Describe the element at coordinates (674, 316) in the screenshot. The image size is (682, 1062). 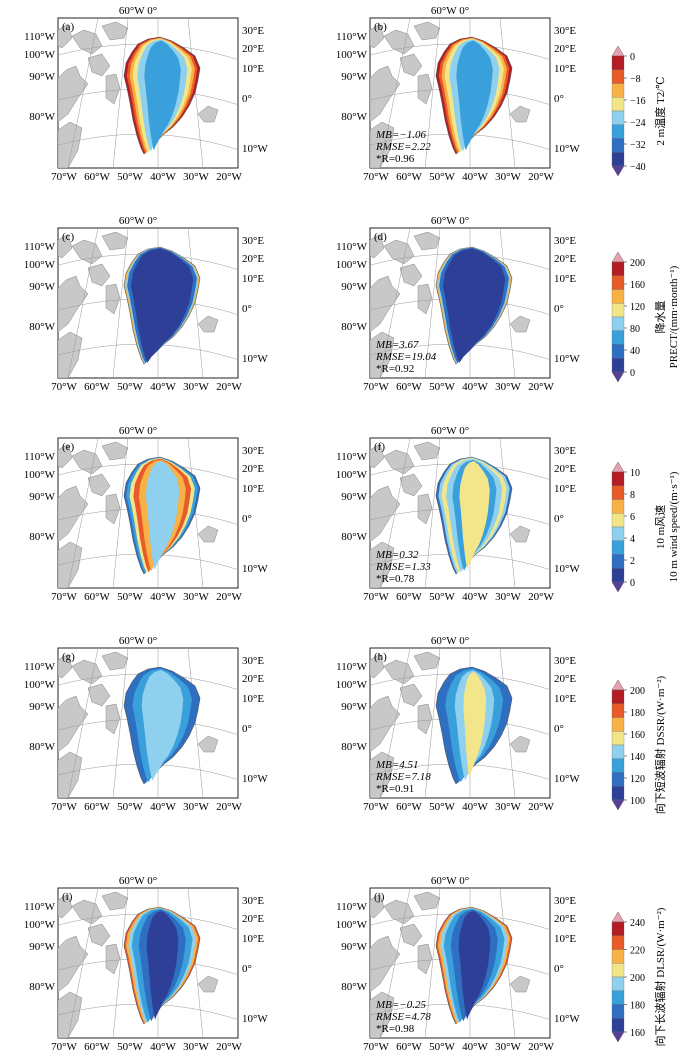
I see `colorbar-title-en: PRECT/(mm·month⁻¹)` at that location.